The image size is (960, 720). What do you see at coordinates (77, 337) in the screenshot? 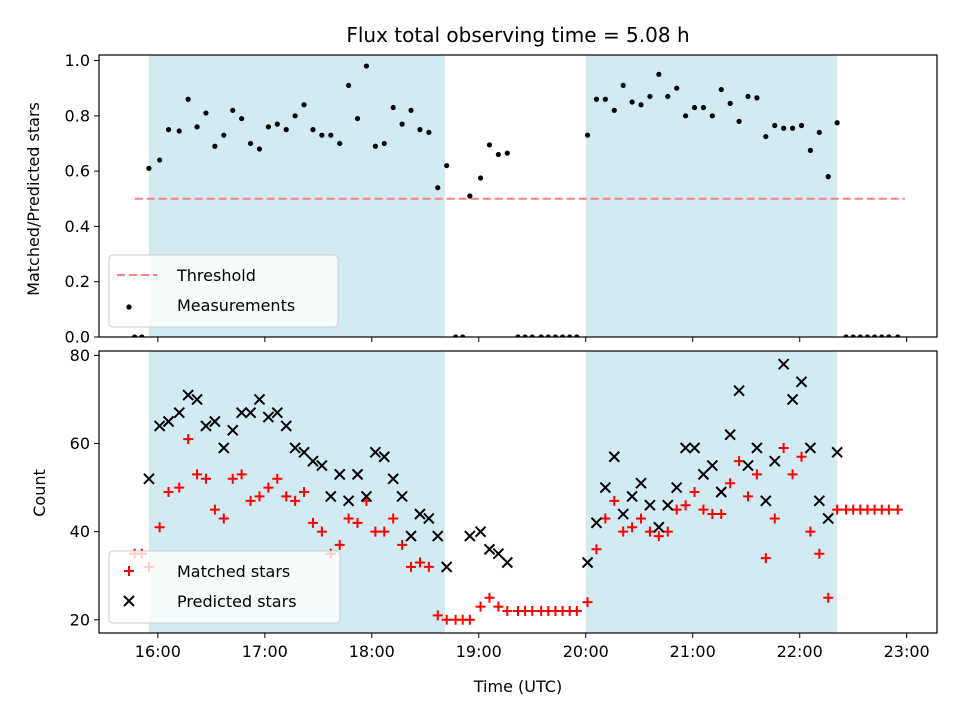
I see `y-tick-label: 0.0` at bounding box center [77, 337].